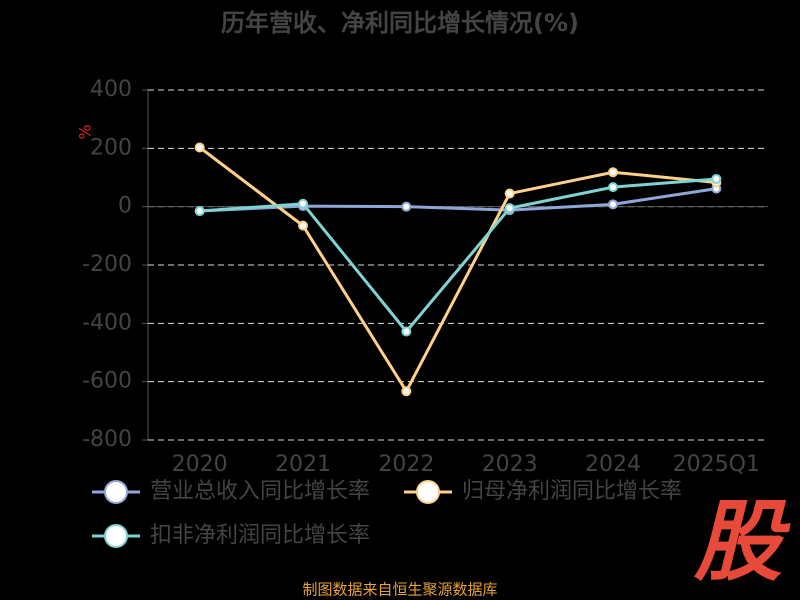 This screenshot has width=800, height=600. I want to click on footer: 制图数据来自恒生聚源数据库, so click(399, 590).